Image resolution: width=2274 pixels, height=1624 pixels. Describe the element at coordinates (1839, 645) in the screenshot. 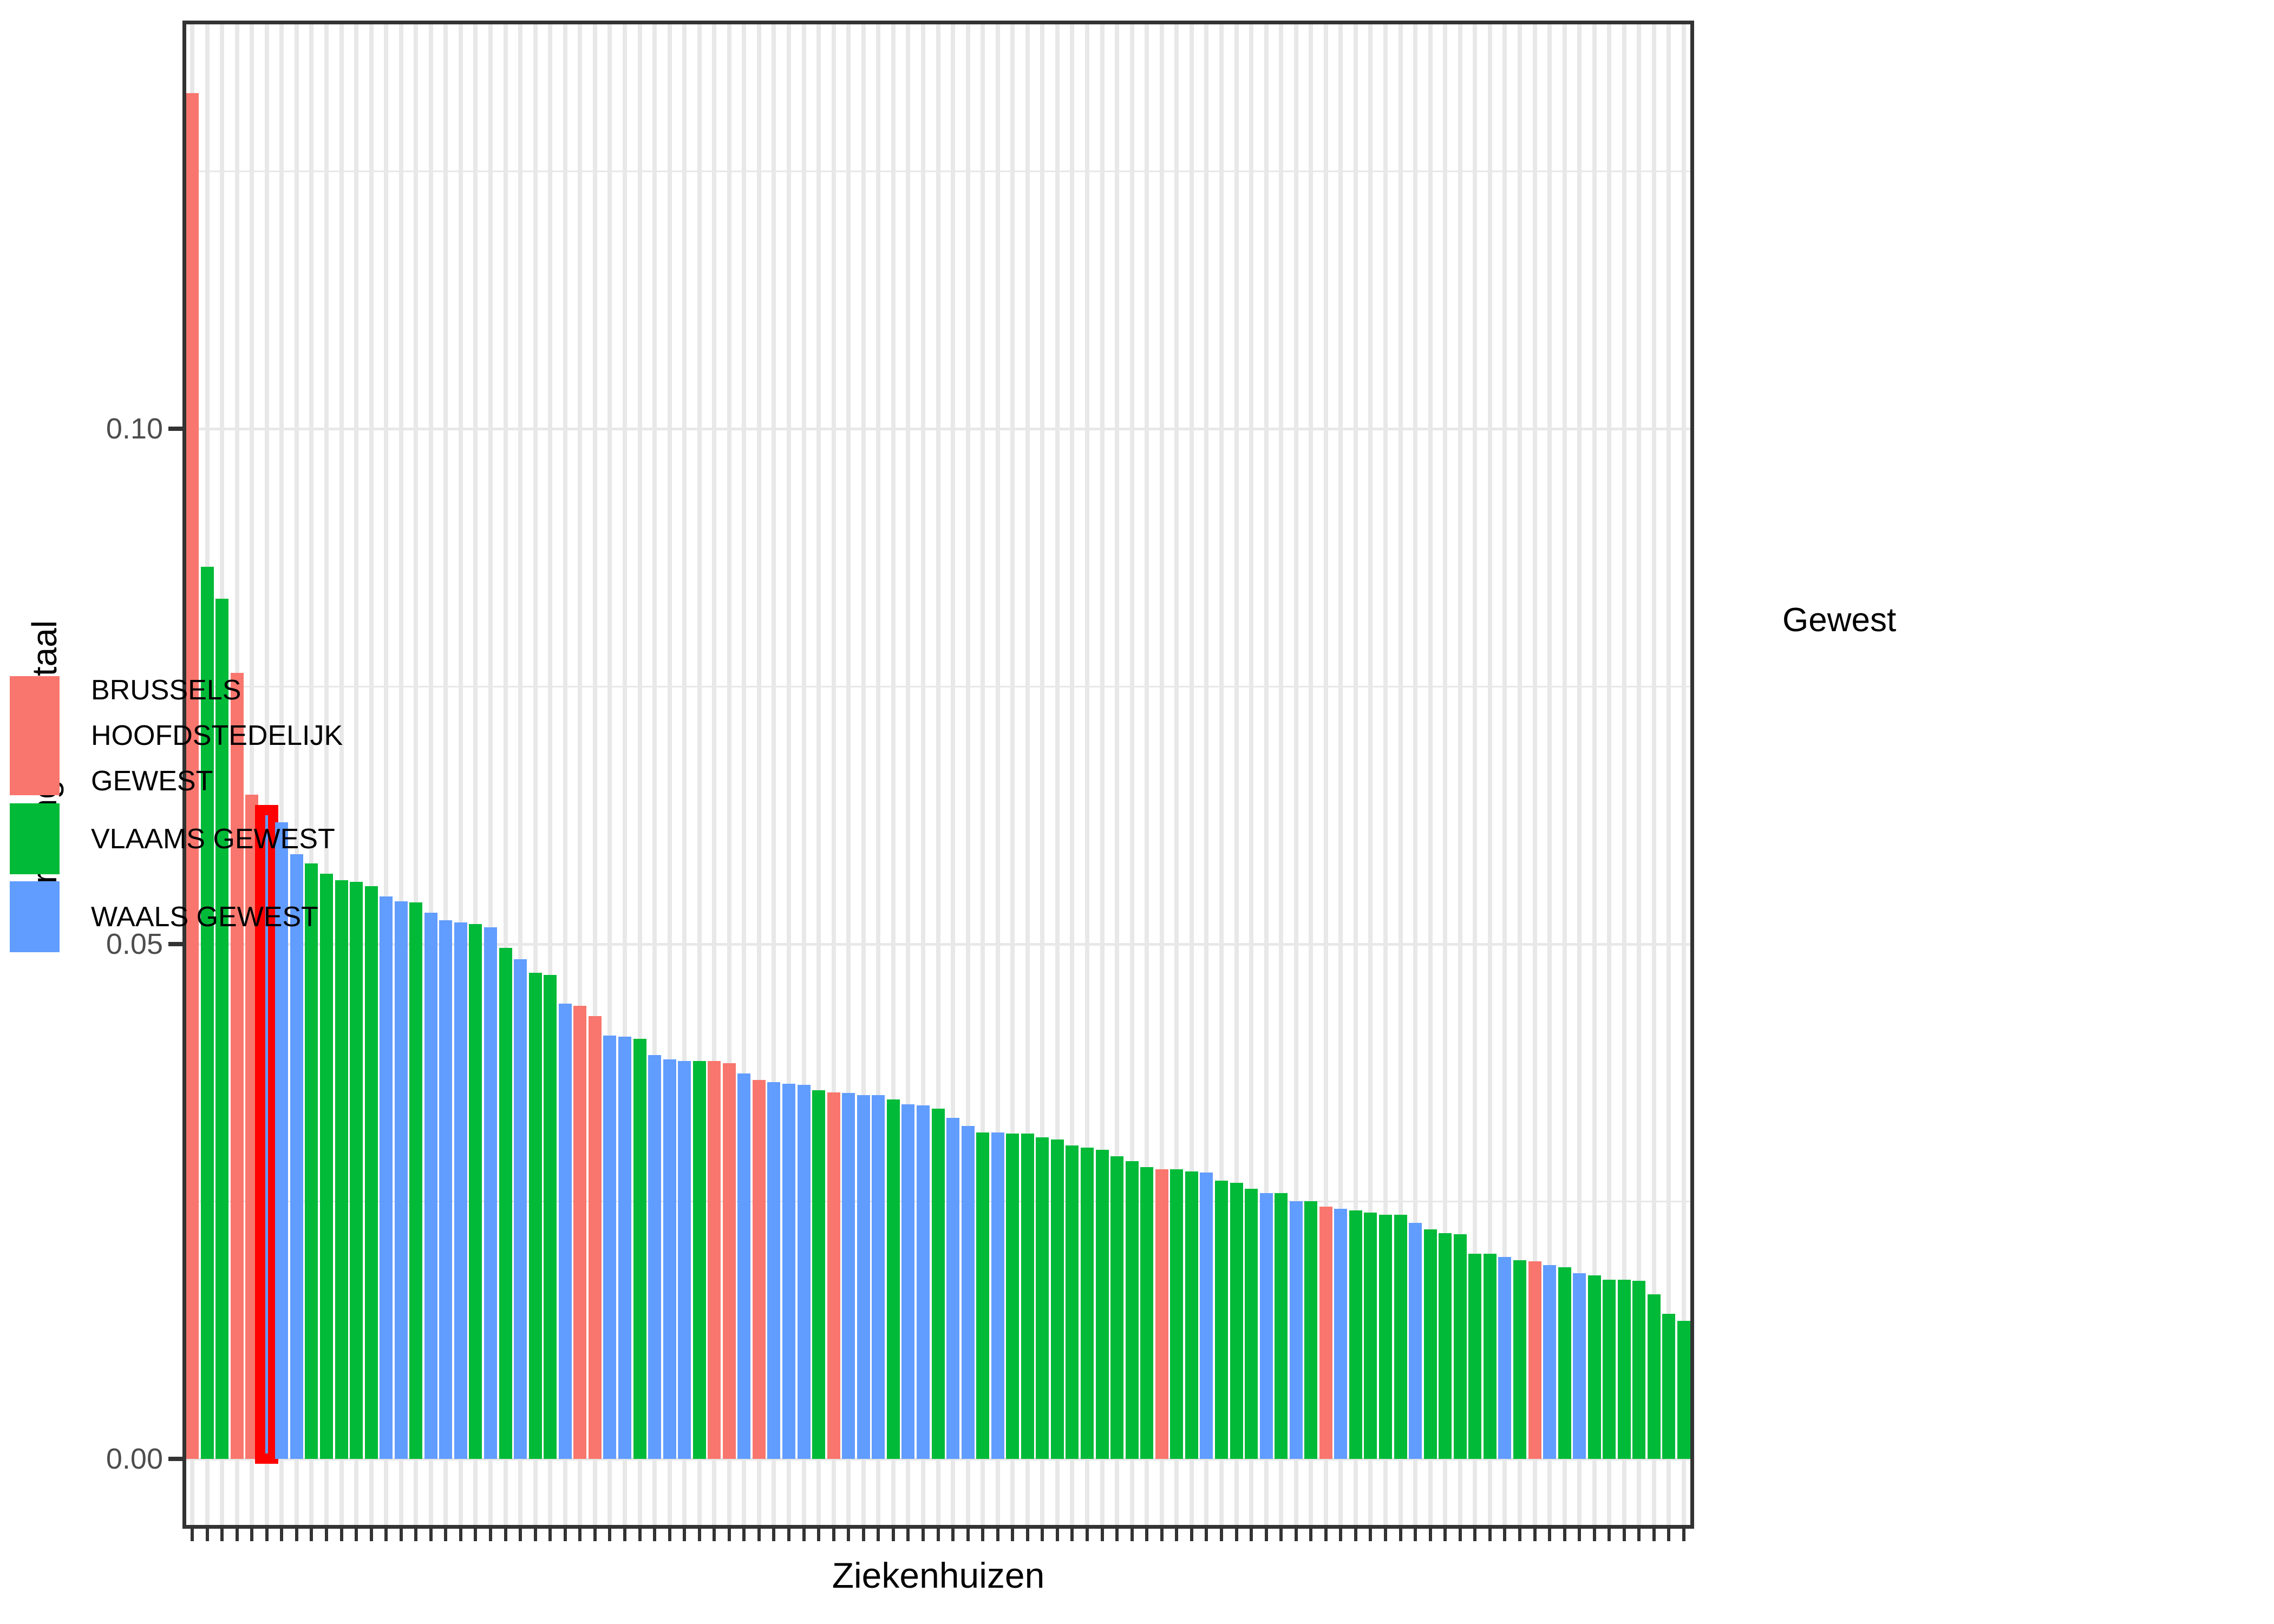

I see `legend: Gewest` at that location.